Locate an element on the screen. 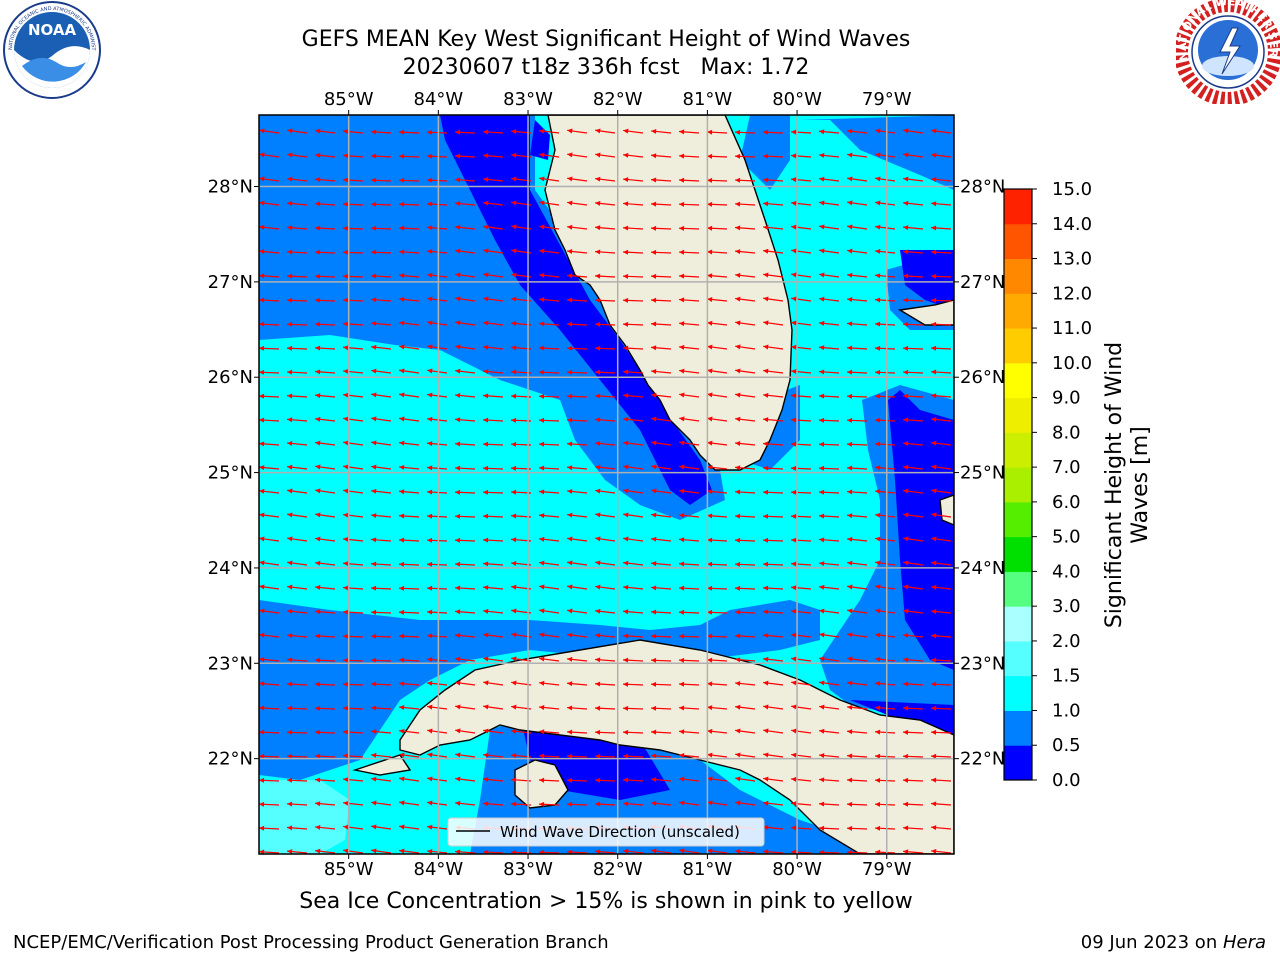  grand-bahama-land is located at coordinates (925, 312).